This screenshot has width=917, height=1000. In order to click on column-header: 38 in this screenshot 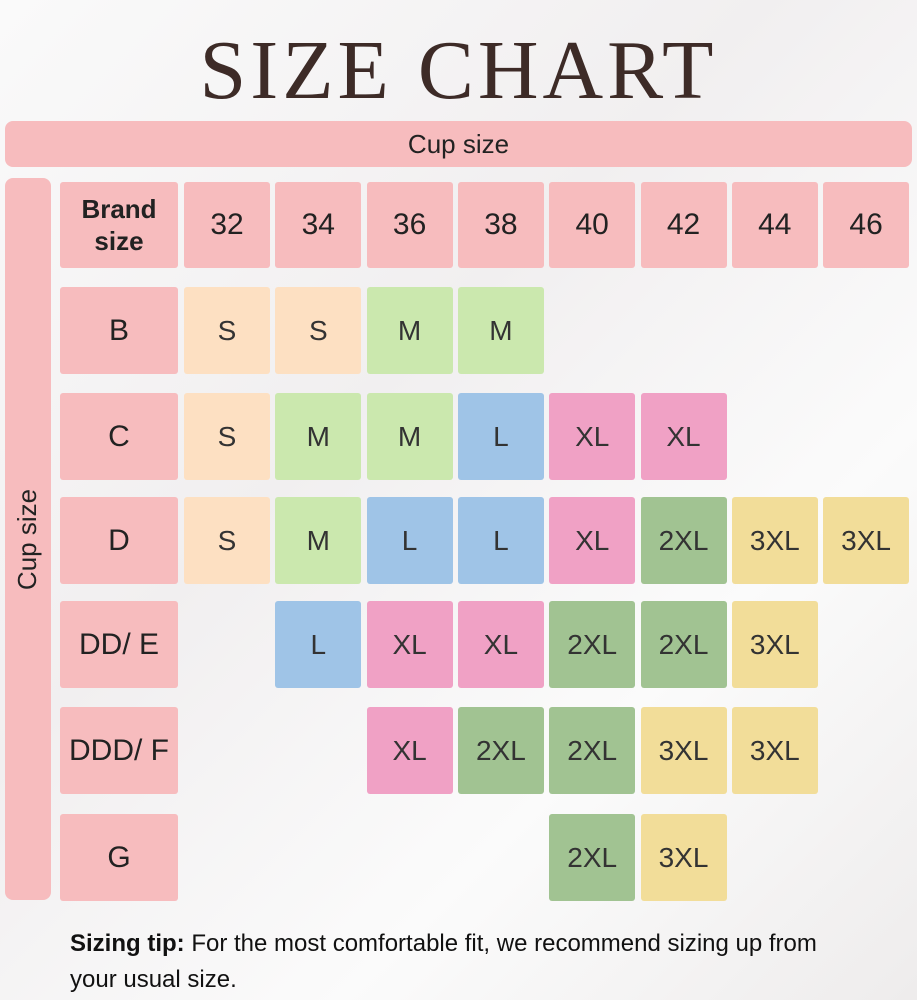, I will do `click(500, 225)`.